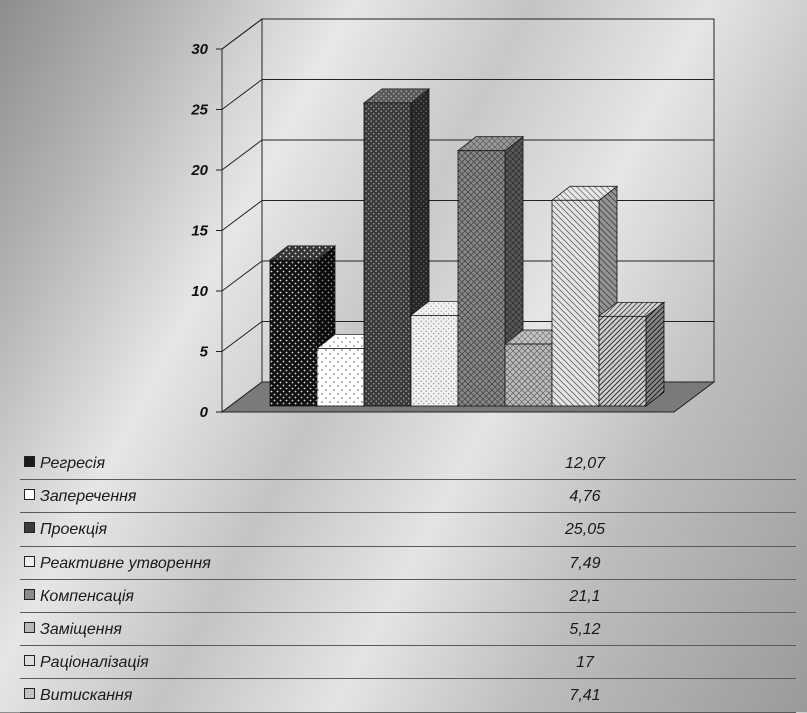 Image resolution: width=807 pixels, height=713 pixels. Describe the element at coordinates (88, 497) in the screenshot. I see `row-label: Заперечення` at that location.